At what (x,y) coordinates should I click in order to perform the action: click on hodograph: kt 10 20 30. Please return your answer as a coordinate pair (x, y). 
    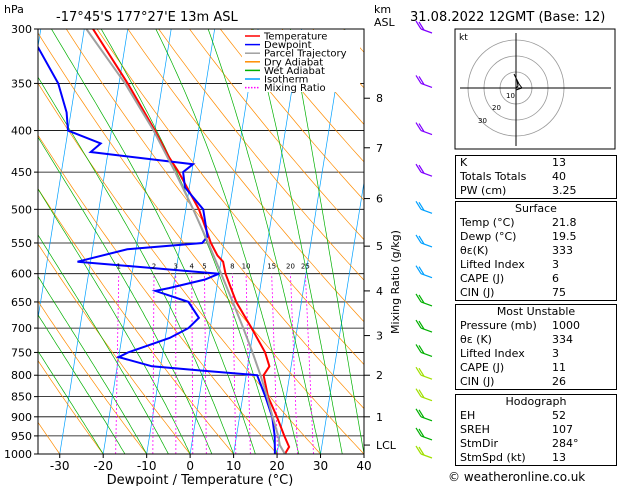
    Looking at the image, I should click on (535, 89).